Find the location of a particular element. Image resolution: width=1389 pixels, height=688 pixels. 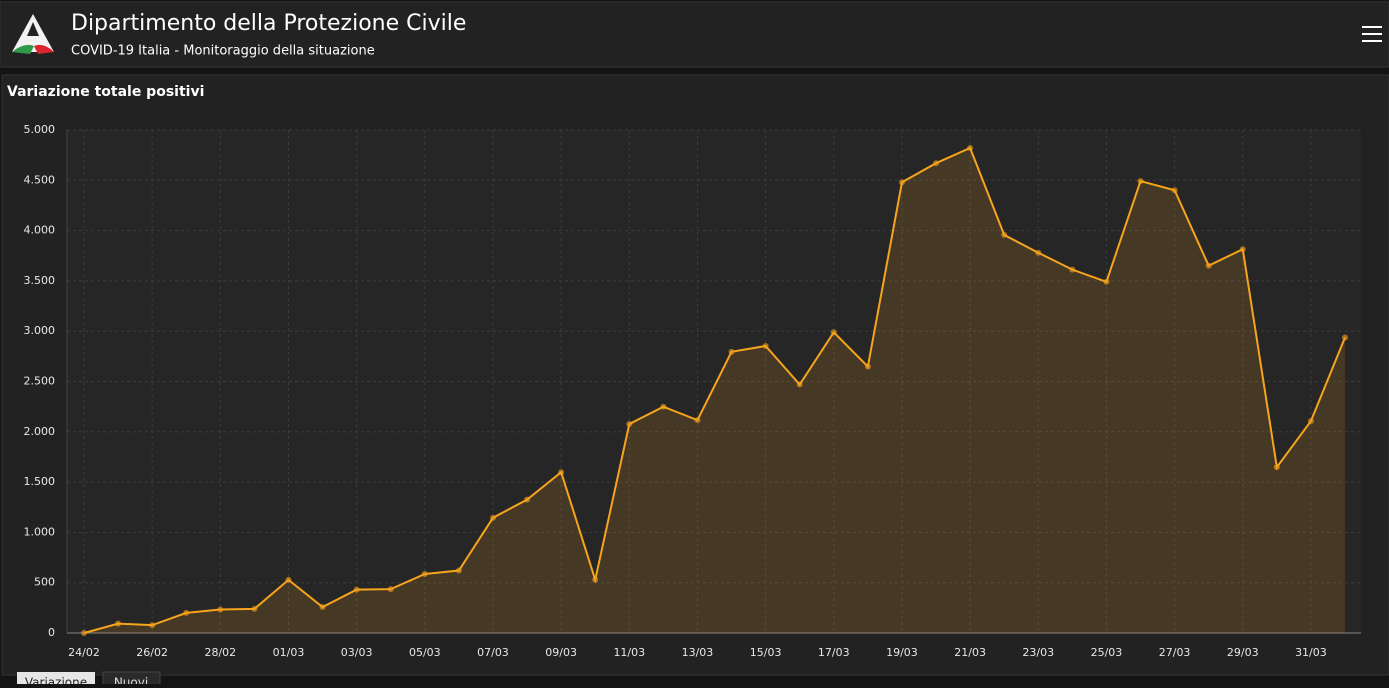

x-tick-label: 09/03 is located at coordinates (561, 652).